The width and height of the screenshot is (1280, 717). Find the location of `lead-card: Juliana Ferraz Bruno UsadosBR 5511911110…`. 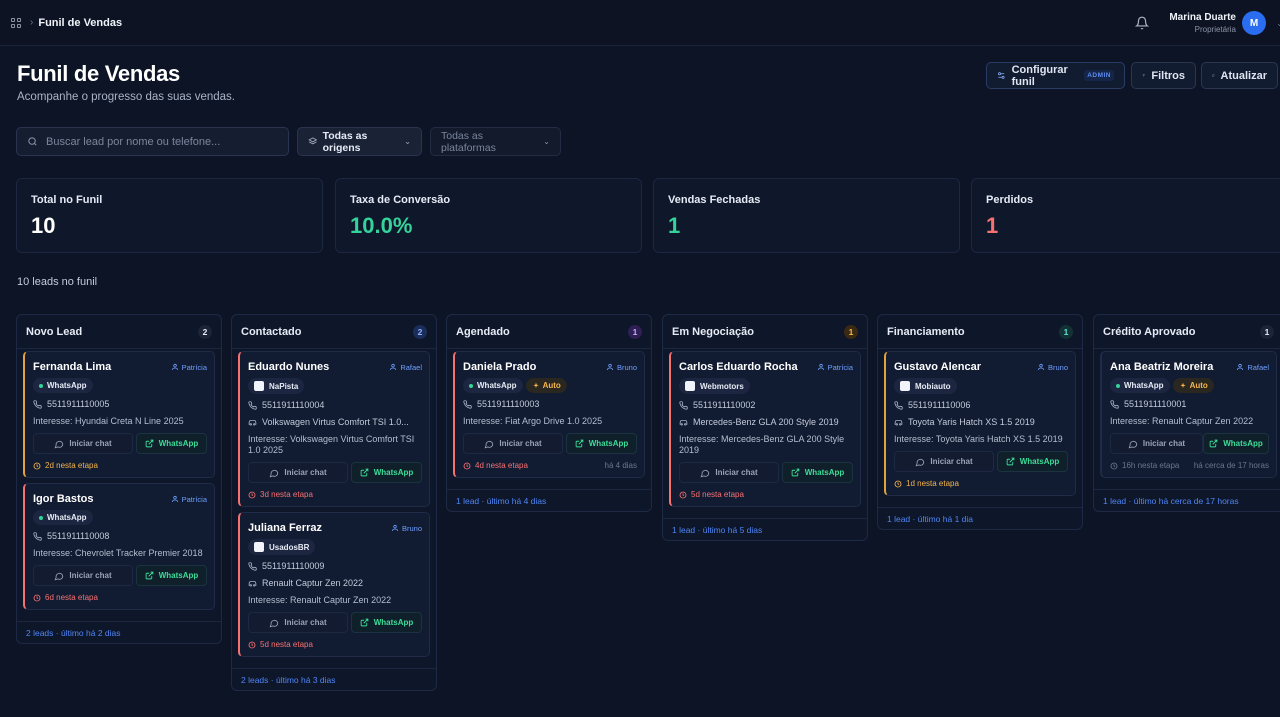

lead-card: Juliana Ferraz Bruno UsadosBR 5511911110… is located at coordinates (334, 584).